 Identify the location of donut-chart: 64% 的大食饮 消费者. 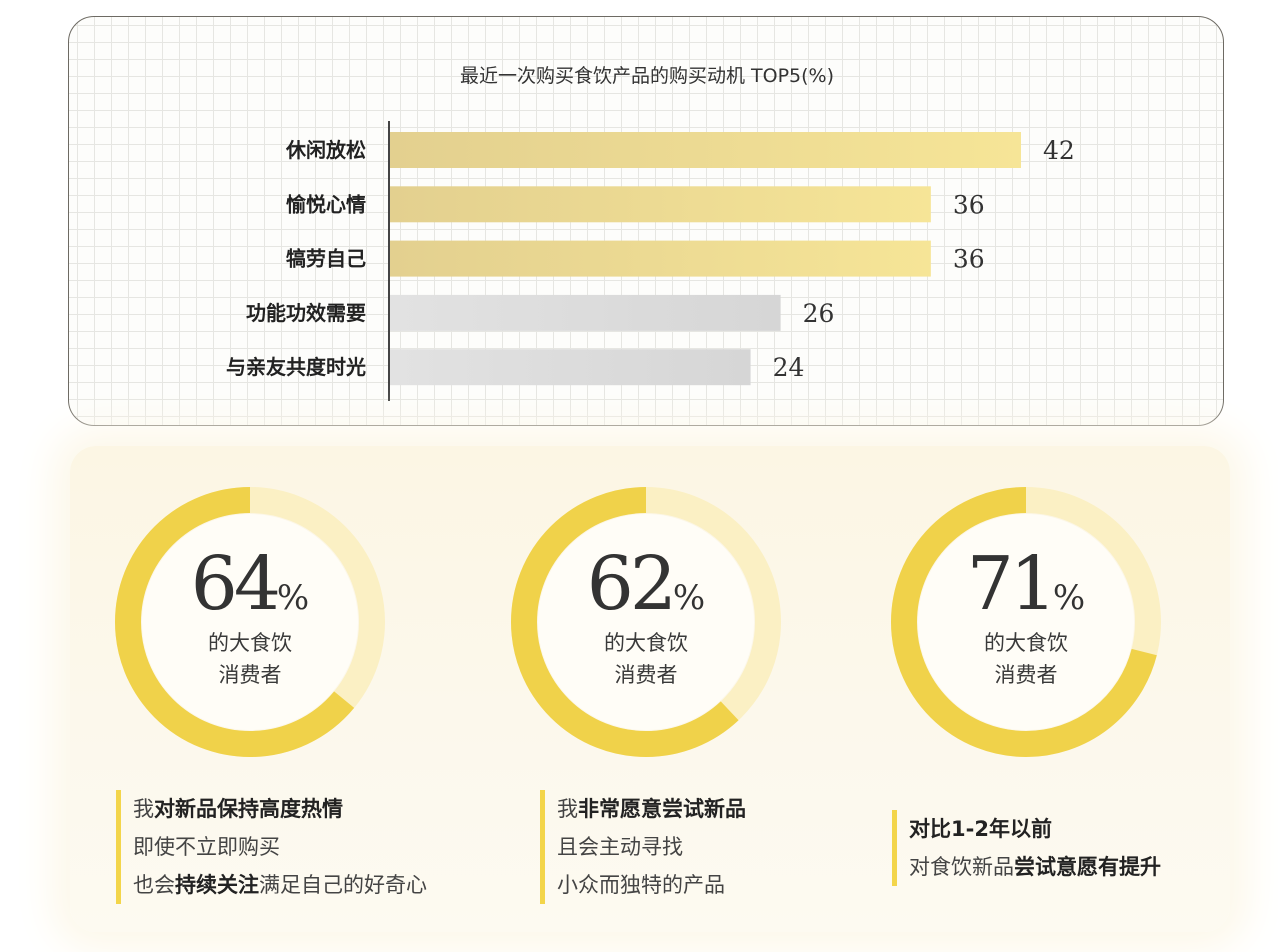
(250, 622).